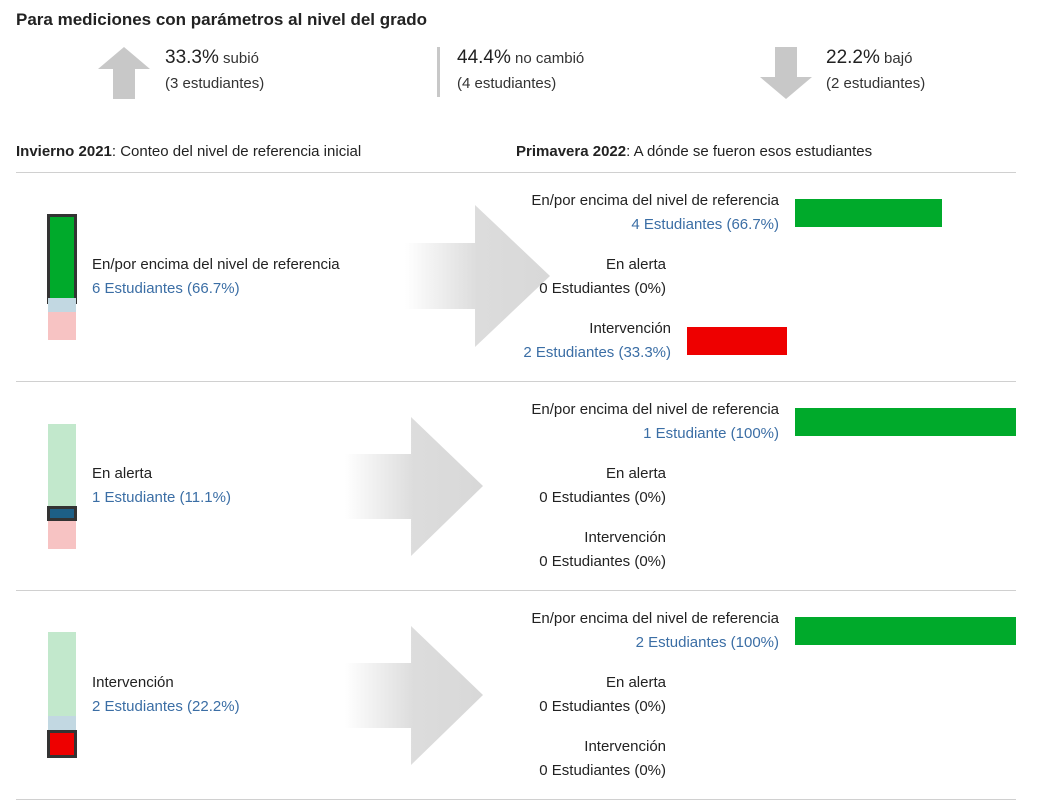 The image size is (1037, 806). What do you see at coordinates (215, 83) in the screenshot?
I see `summary-up-count: (3 estudiantes)` at bounding box center [215, 83].